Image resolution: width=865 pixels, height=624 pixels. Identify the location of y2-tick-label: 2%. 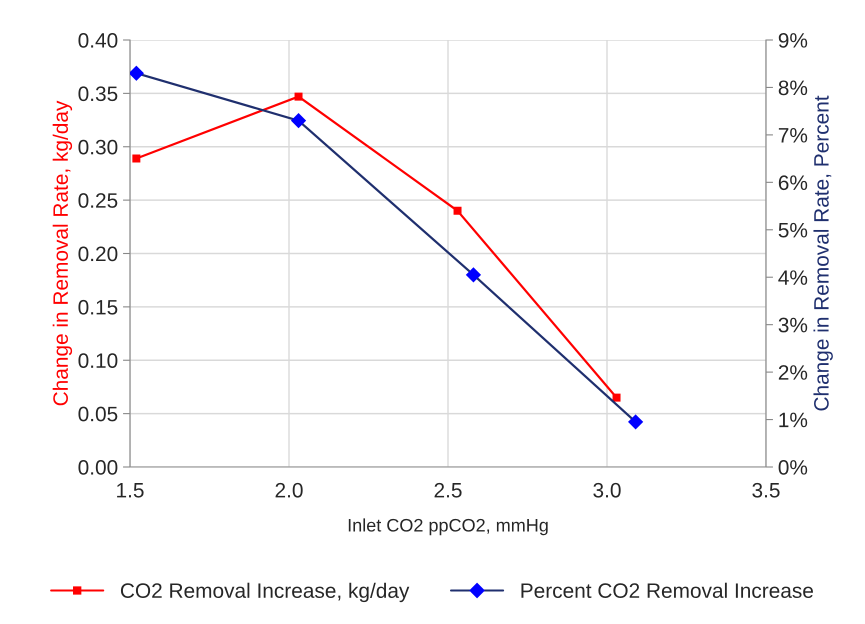
(793, 372).